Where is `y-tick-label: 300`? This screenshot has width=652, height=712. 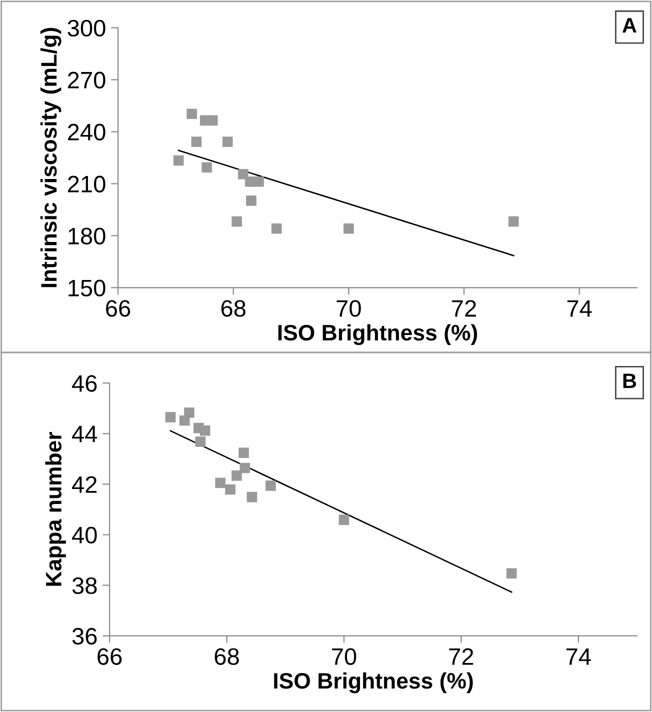 y-tick-label: 300 is located at coordinates (87, 28).